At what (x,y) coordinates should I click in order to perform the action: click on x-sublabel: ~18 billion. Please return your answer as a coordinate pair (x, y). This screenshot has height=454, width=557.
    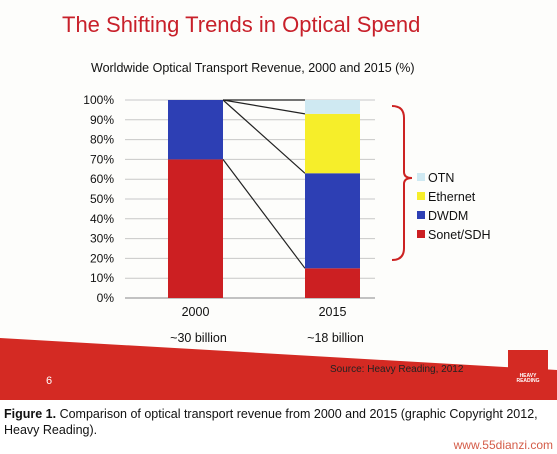
    Looking at the image, I should click on (335, 338).